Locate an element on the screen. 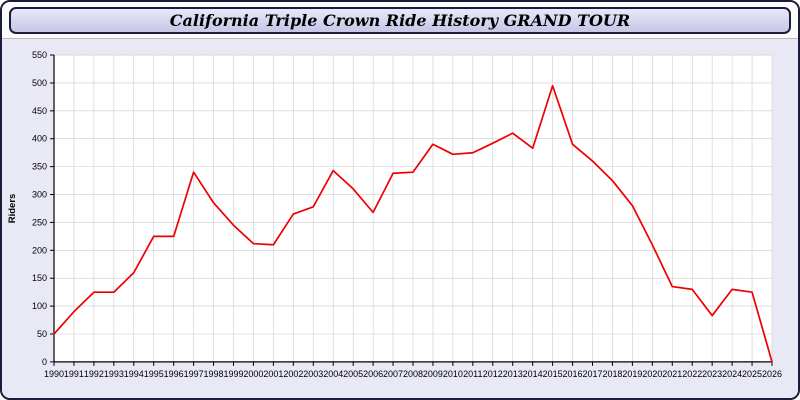 The image size is (800, 400). x-tick-label: 2022 is located at coordinates (692, 374).